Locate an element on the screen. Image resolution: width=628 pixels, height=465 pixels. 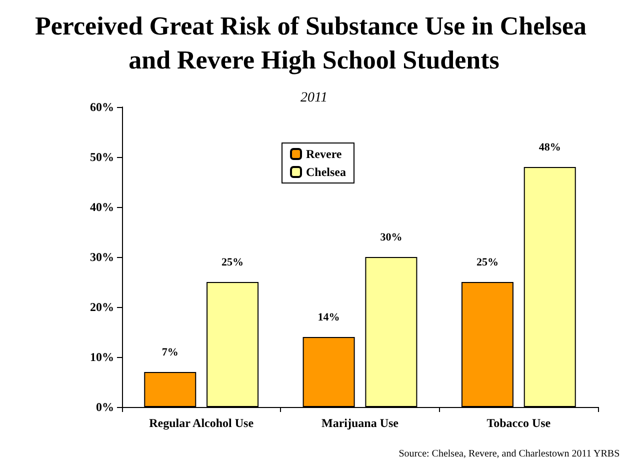
y-tick-label: 0% is located at coordinates (105, 407).